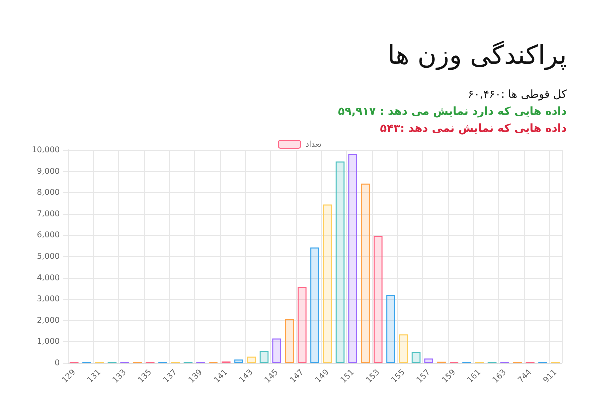 The height and width of the screenshot is (400, 600). Describe the element at coordinates (145, 376) in the screenshot. I see `x-tick-label: 135` at that location.